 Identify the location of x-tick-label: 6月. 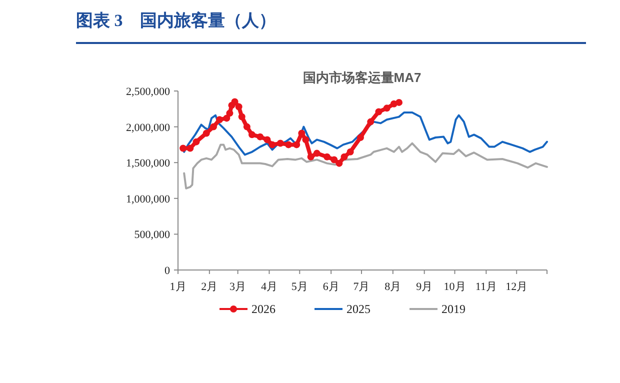
(331, 287).